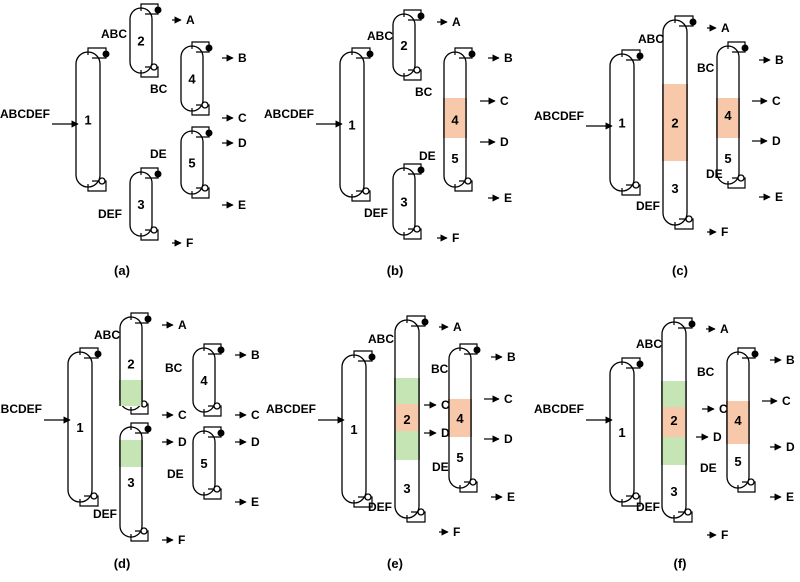 The image size is (800, 582). I want to click on caption-c: (c), so click(680, 270).